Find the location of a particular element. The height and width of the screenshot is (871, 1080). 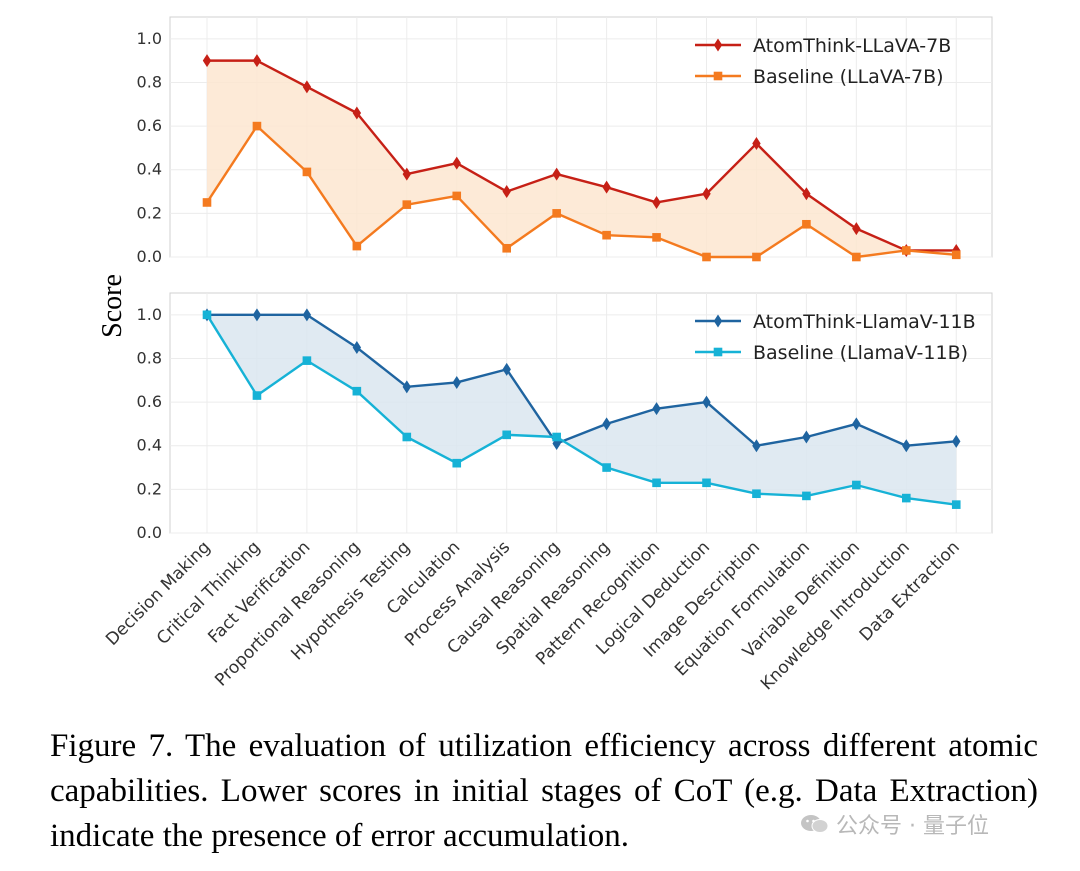

legend-label: Baseline (LlamaV-11B) is located at coordinates (860, 353).